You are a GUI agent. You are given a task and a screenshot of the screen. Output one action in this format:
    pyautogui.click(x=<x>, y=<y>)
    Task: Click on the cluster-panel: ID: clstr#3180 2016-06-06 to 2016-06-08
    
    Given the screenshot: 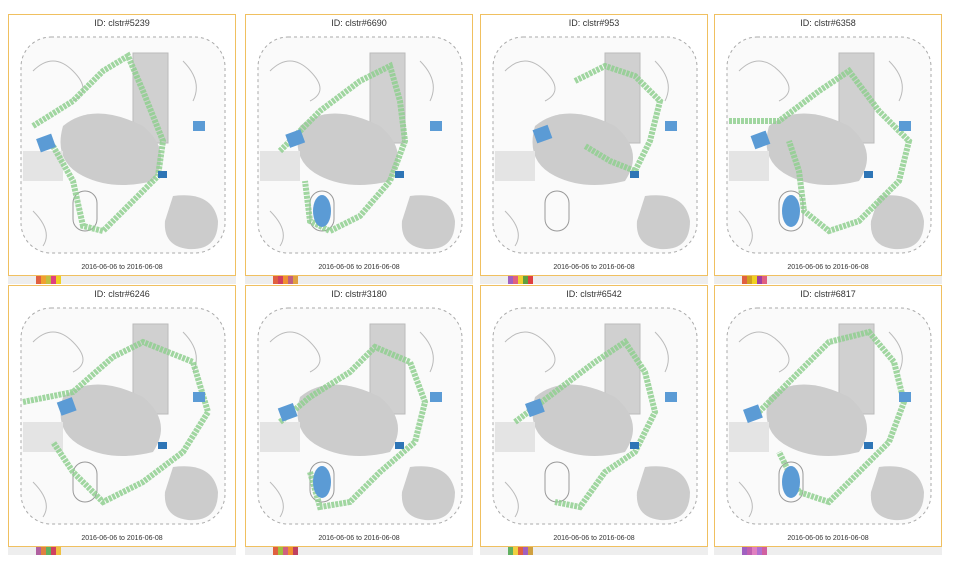 What is the action you would take?
    pyautogui.click(x=359, y=416)
    